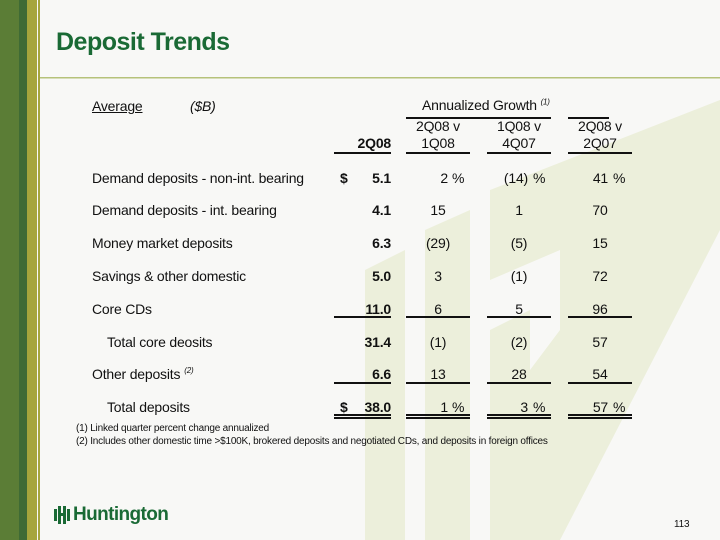  What do you see at coordinates (600, 243) in the screenshot?
I see `growth-2q08-v-2q07: 15` at bounding box center [600, 243].